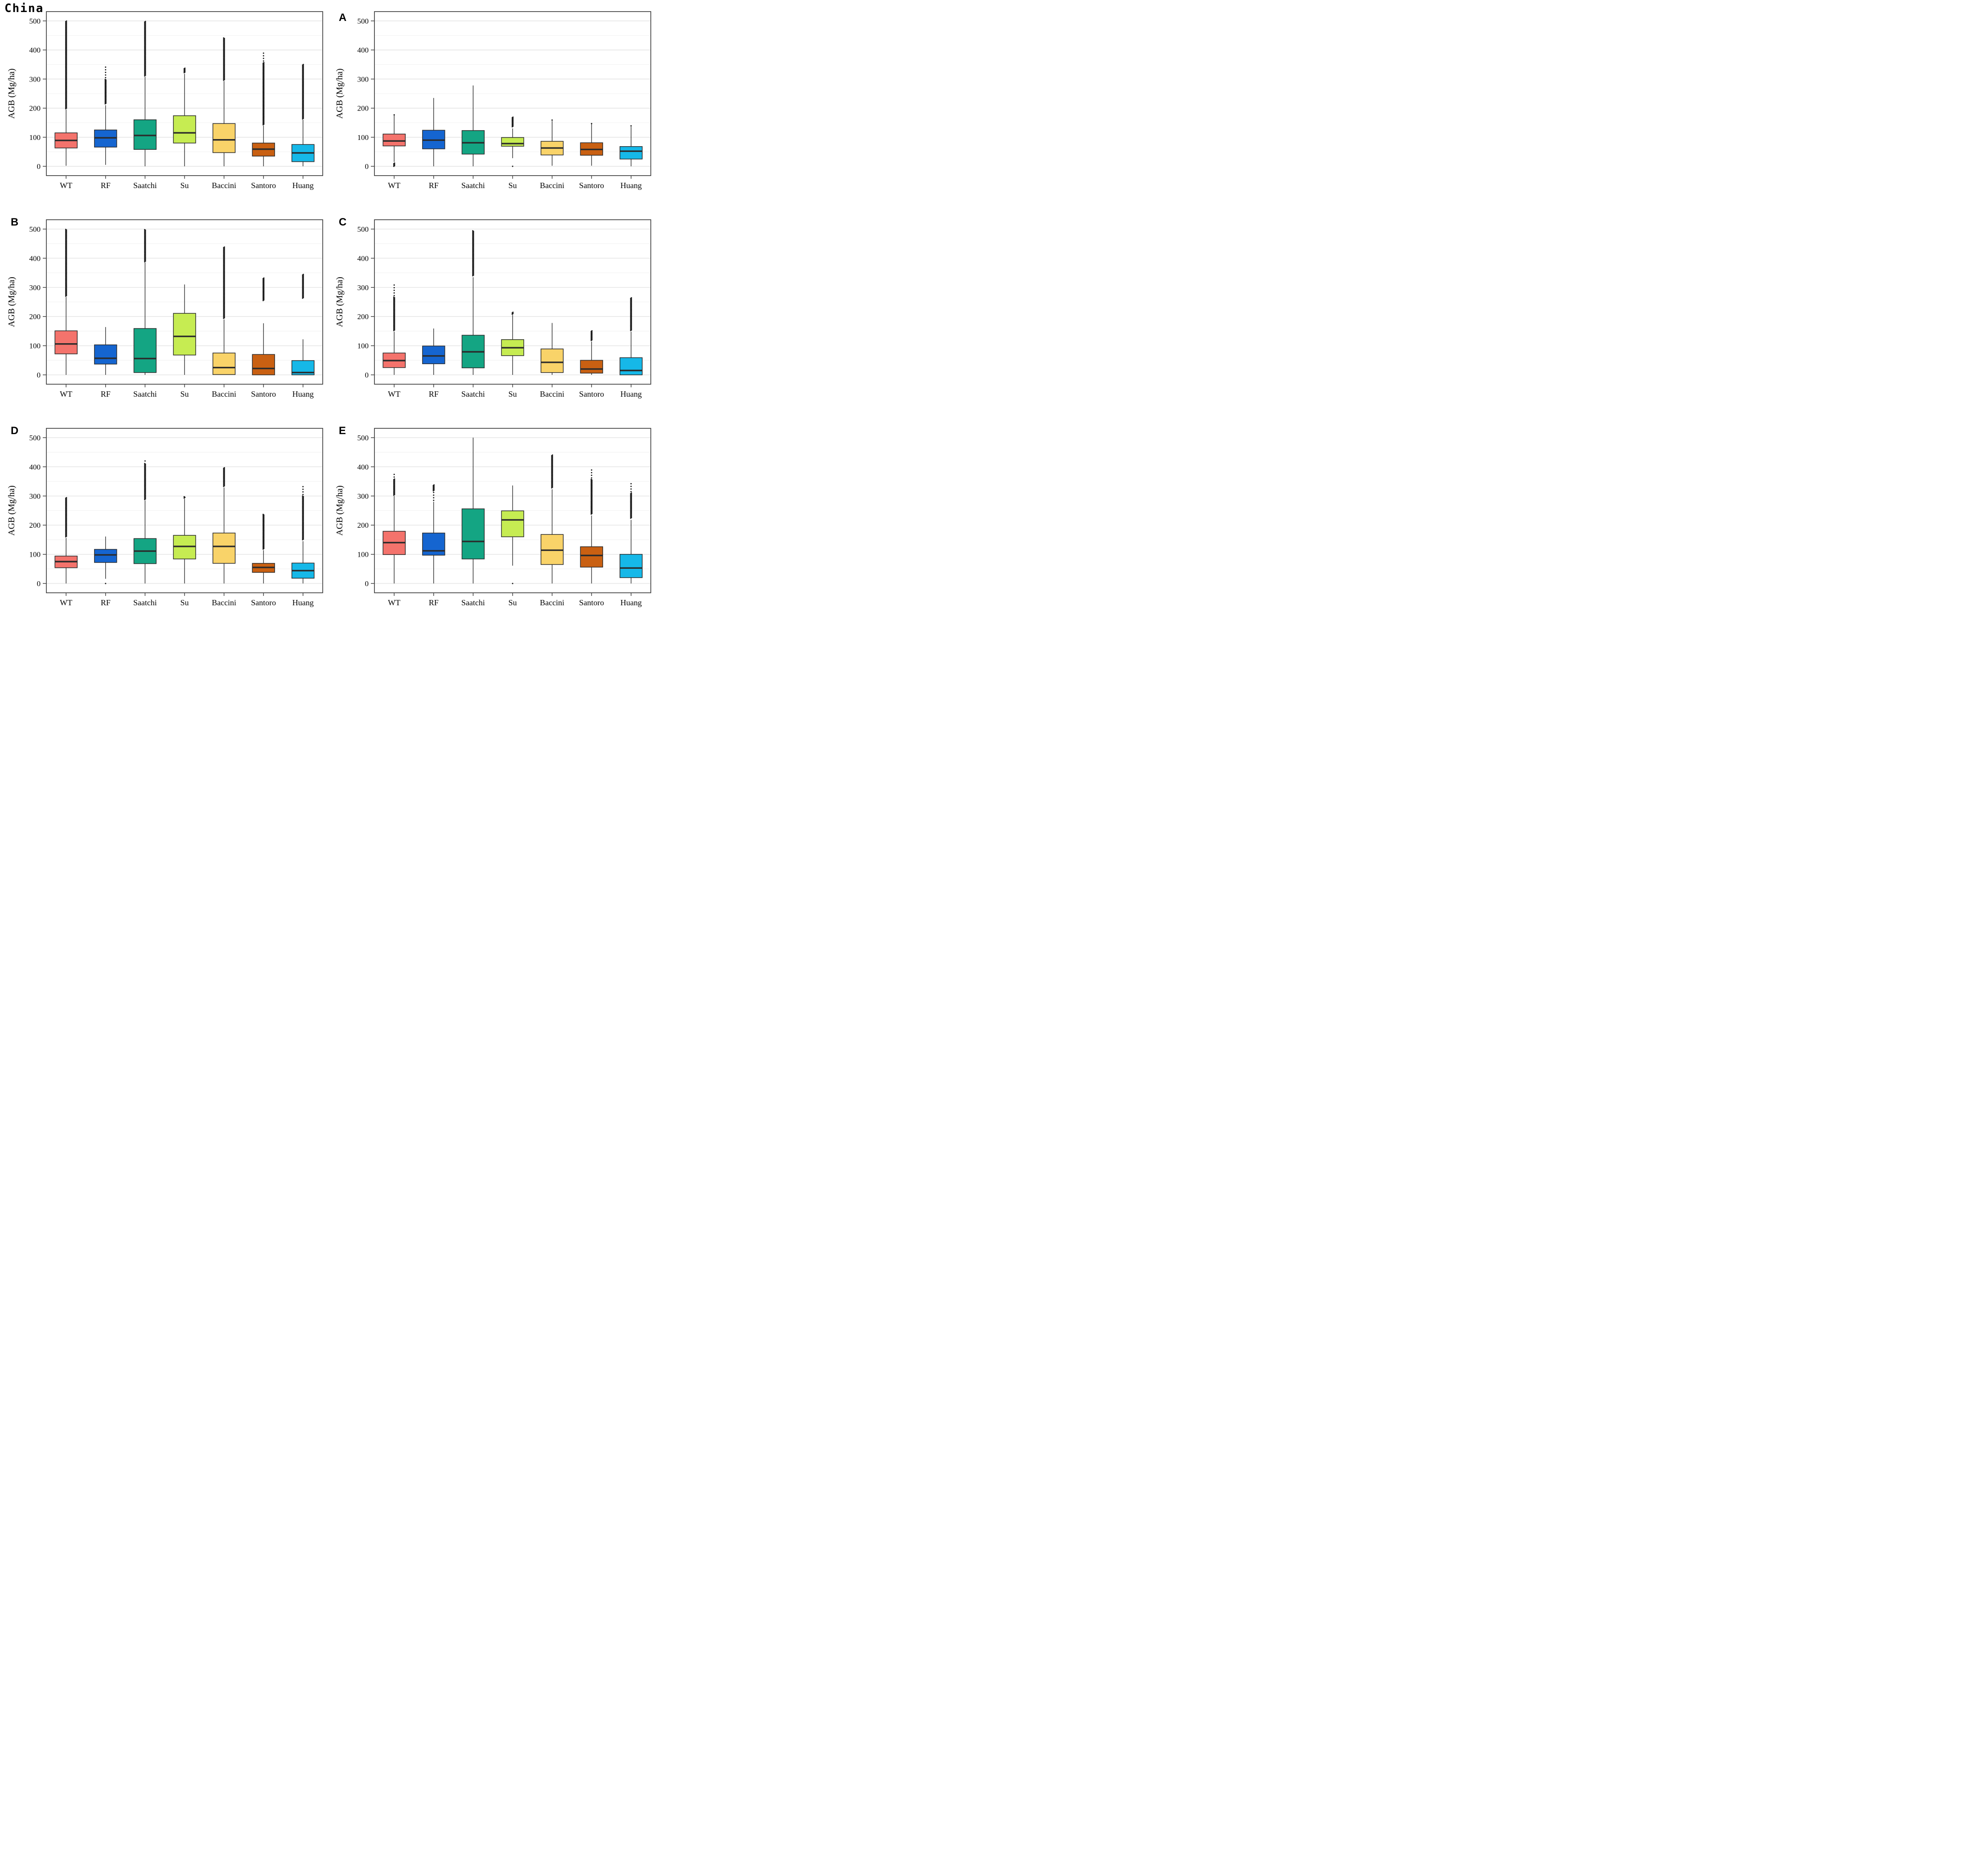 The width and height of the screenshot is (1968, 1876). Describe the element at coordinates (15, 222) in the screenshot. I see `panel-title-b: B` at that location.